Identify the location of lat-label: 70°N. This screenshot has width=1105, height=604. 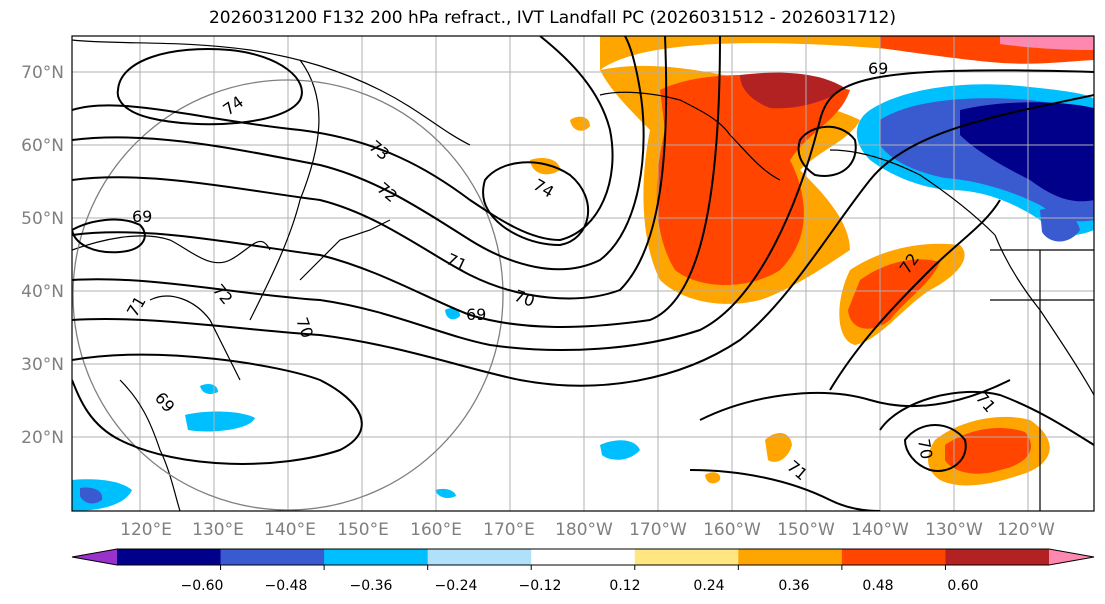
(42, 73).